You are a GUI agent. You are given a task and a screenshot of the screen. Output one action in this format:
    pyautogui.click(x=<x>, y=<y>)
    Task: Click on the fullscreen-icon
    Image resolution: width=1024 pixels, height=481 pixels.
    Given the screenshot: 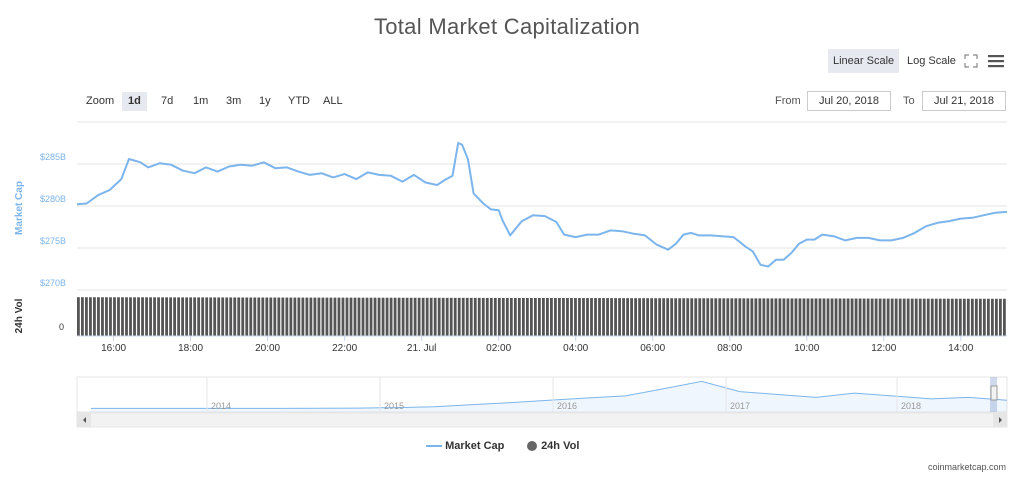 What is the action you would take?
    pyautogui.click(x=971, y=61)
    